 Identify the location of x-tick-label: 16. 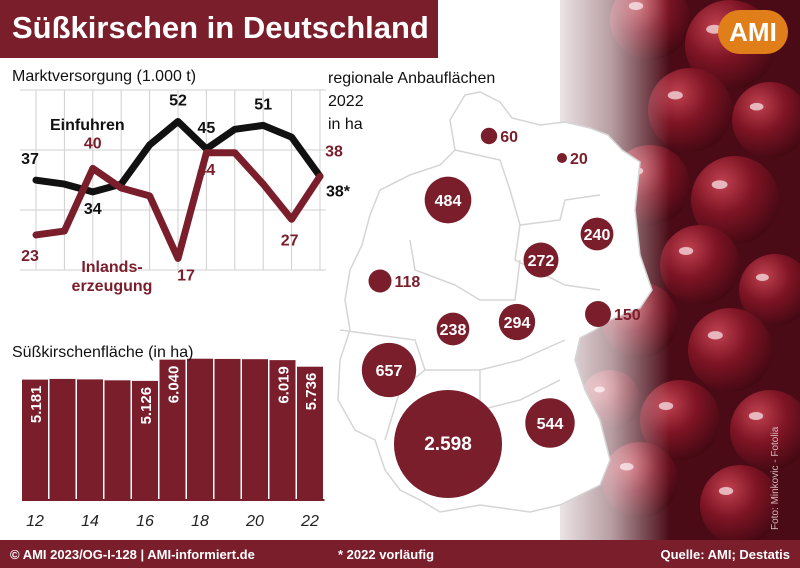
(145, 521).